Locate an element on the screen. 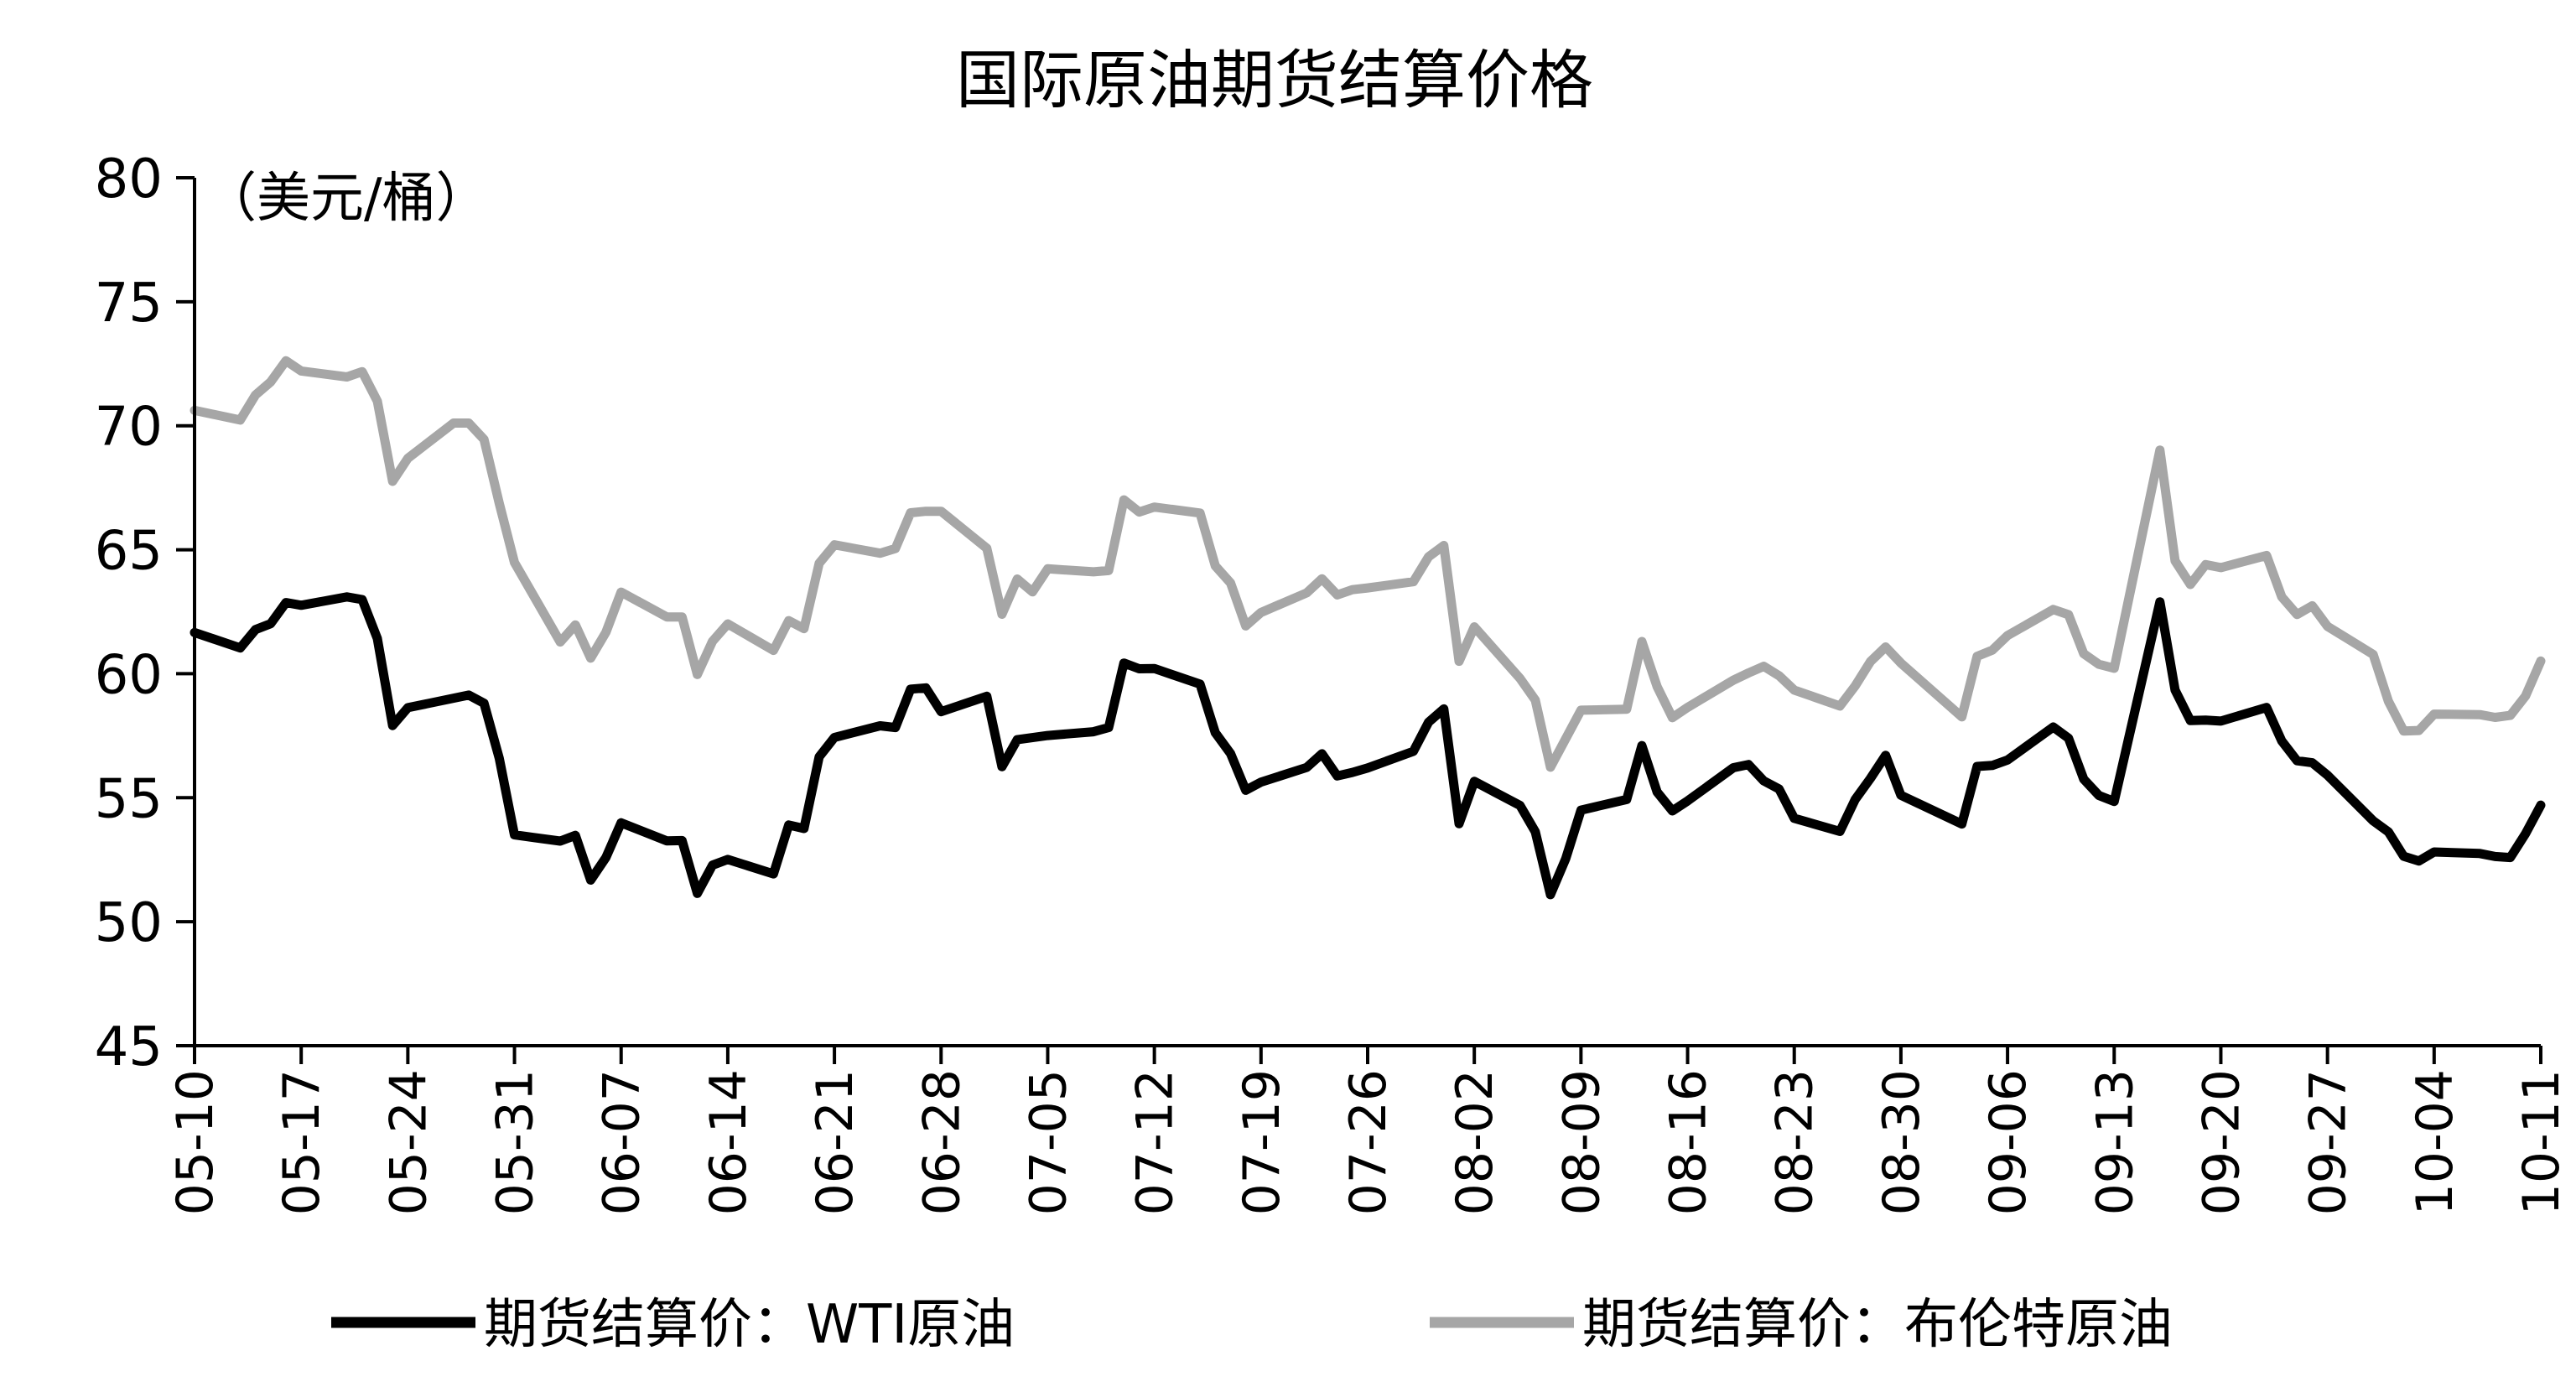  x-tick-label: 07-05 is located at coordinates (1048, 1142).